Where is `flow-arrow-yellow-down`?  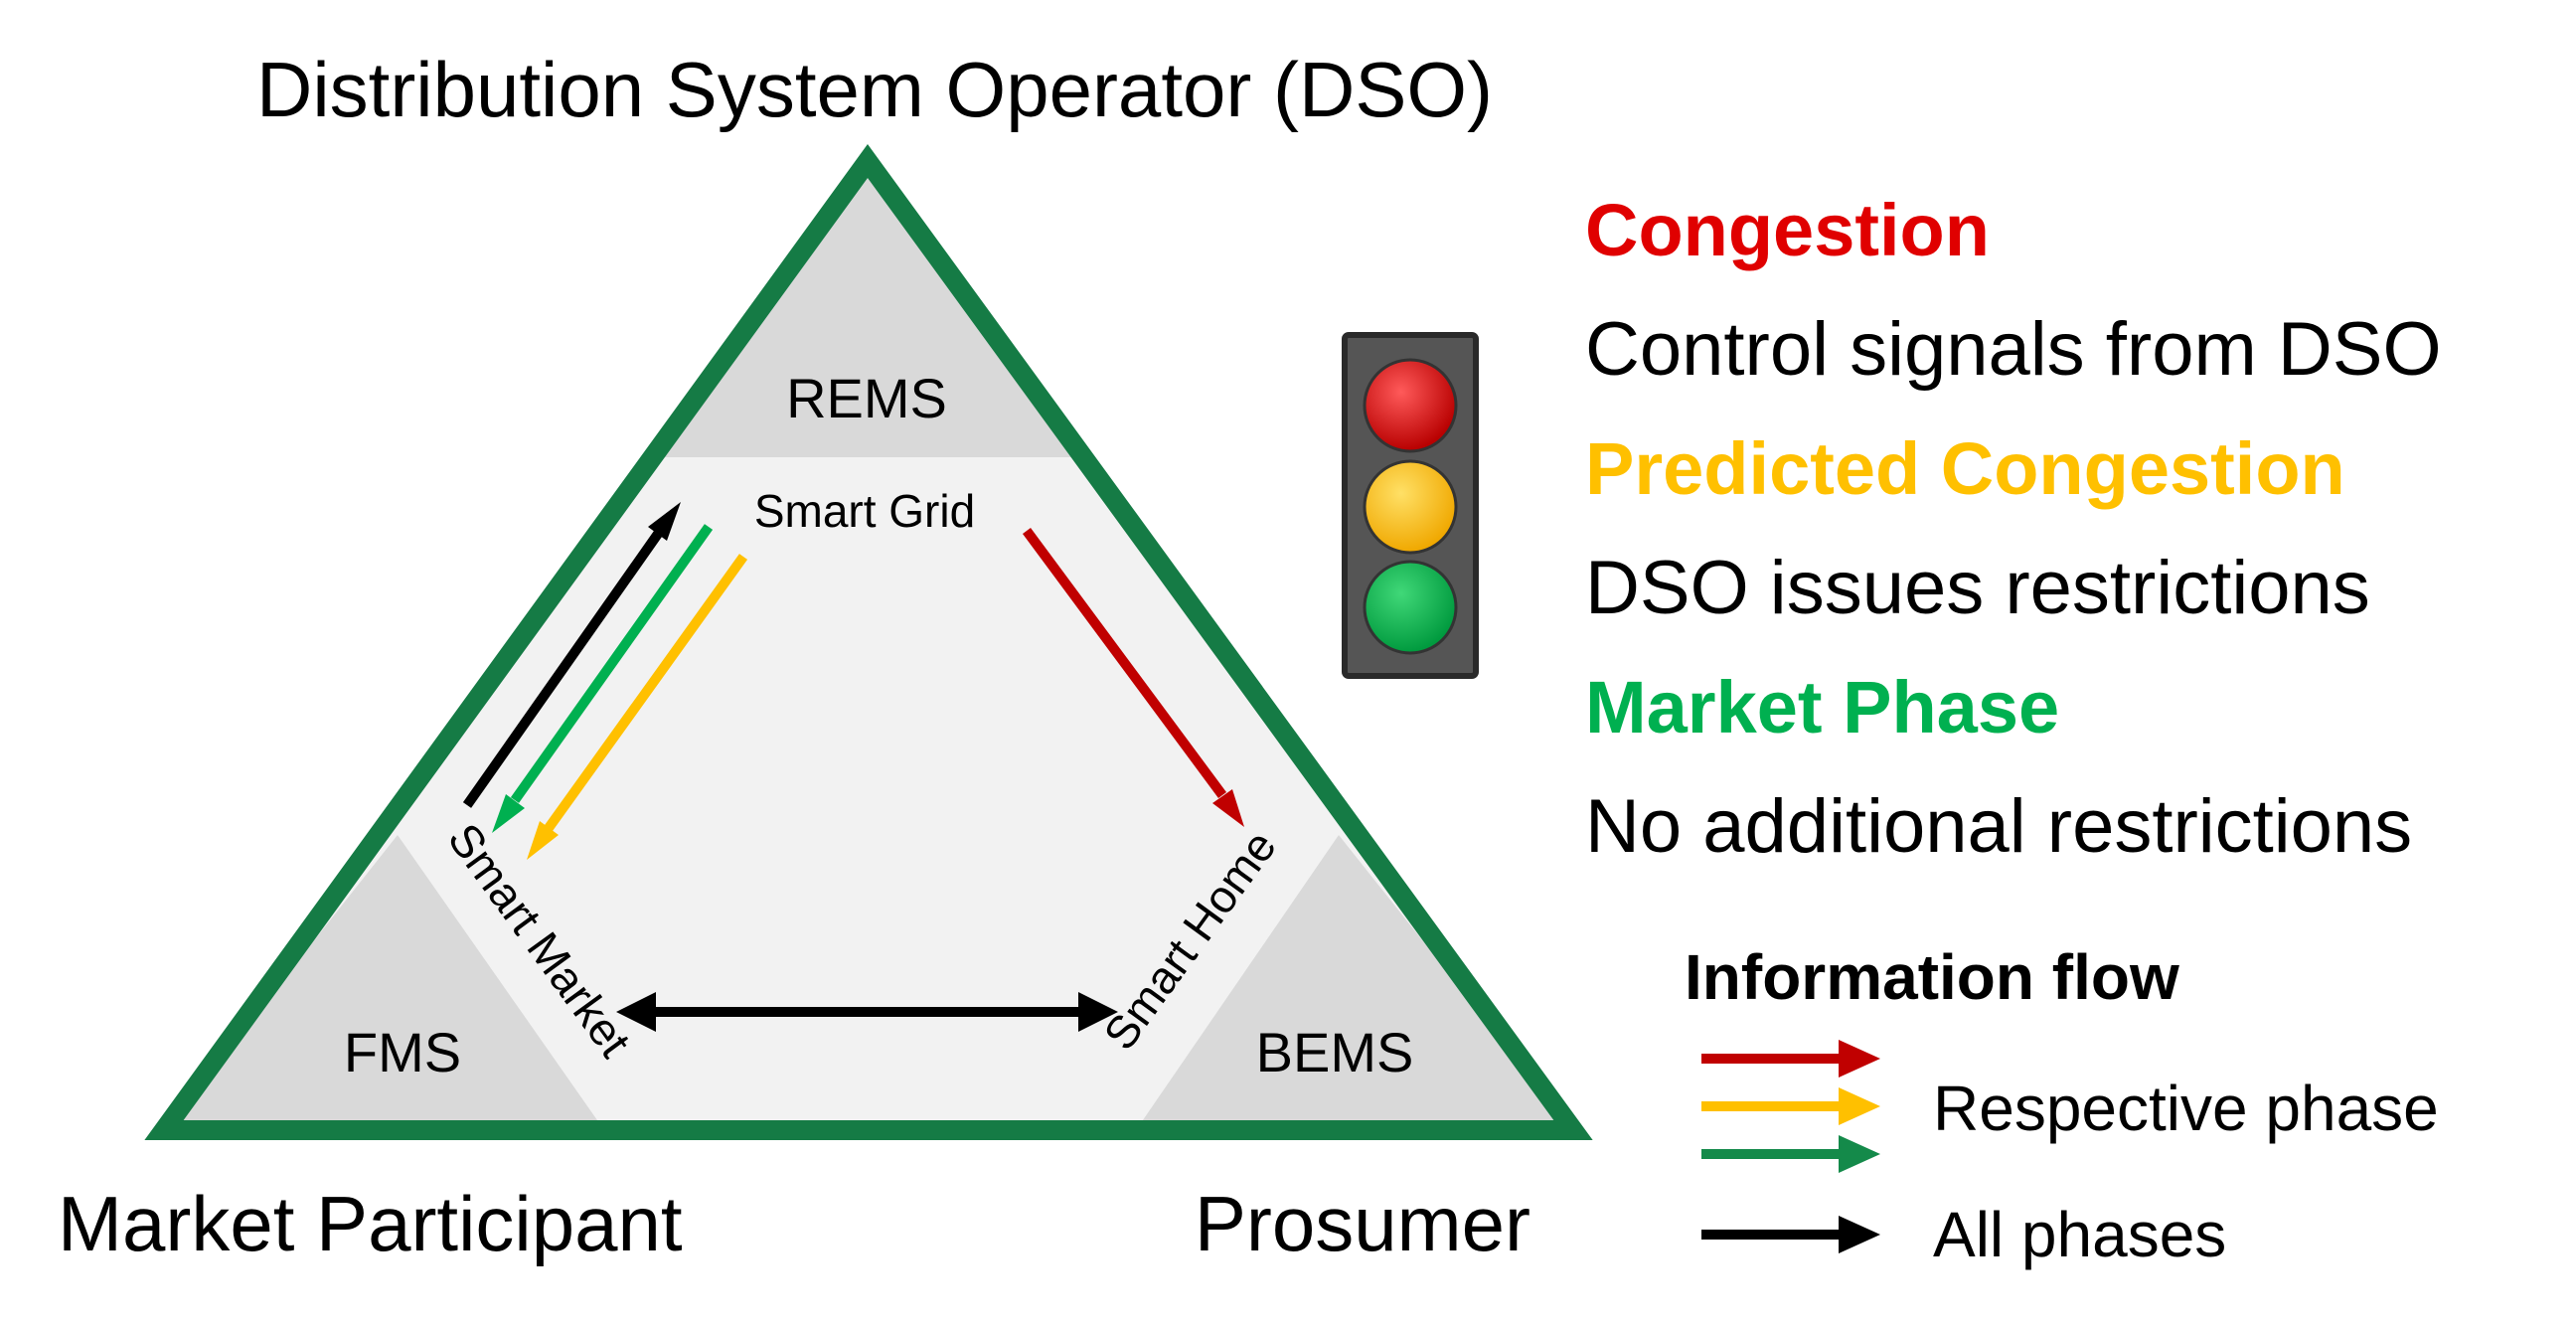
flow-arrow-yellow-down is located at coordinates (637, 707).